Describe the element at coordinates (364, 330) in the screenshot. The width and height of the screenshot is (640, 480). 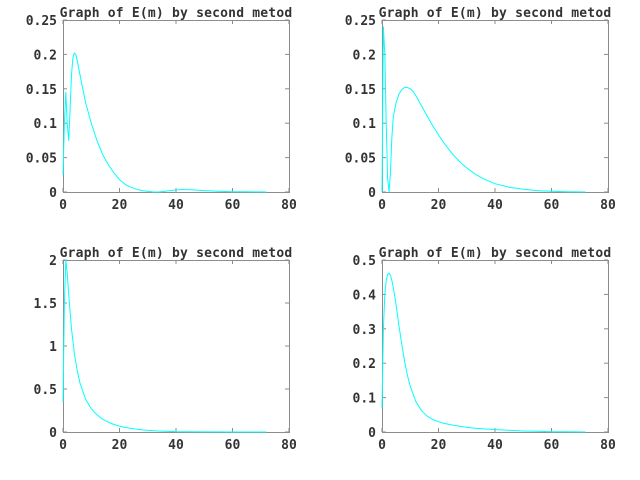
I see `chart-4-ytick-label: 0.3` at that location.